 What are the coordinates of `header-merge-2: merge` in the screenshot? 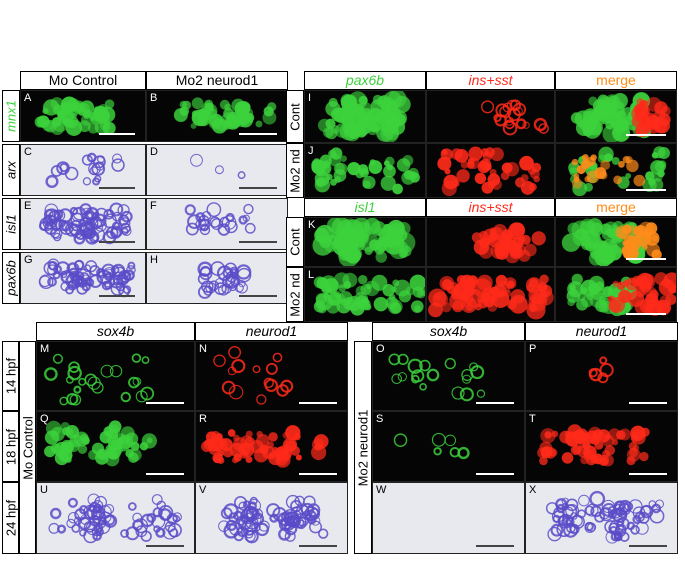 It's located at (616, 207).